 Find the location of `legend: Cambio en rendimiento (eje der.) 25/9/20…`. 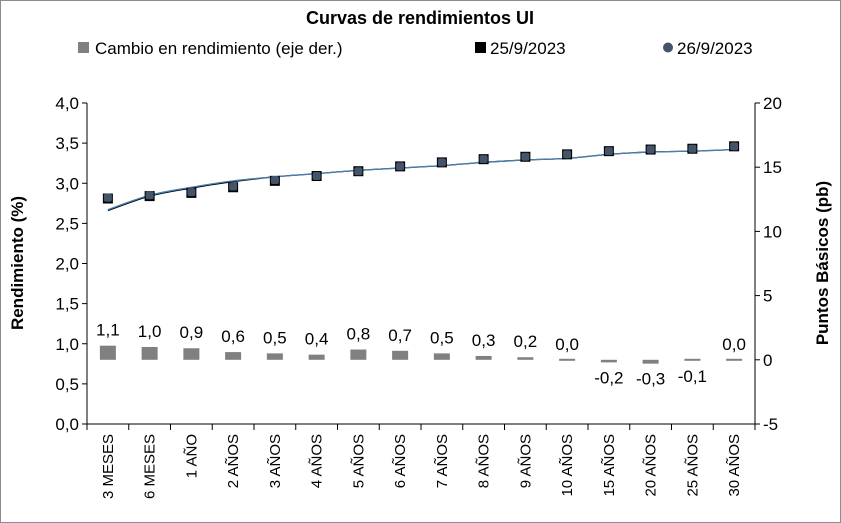

legend: Cambio en rendimiento (eje der.) 25/9/20… is located at coordinates (415, 48).